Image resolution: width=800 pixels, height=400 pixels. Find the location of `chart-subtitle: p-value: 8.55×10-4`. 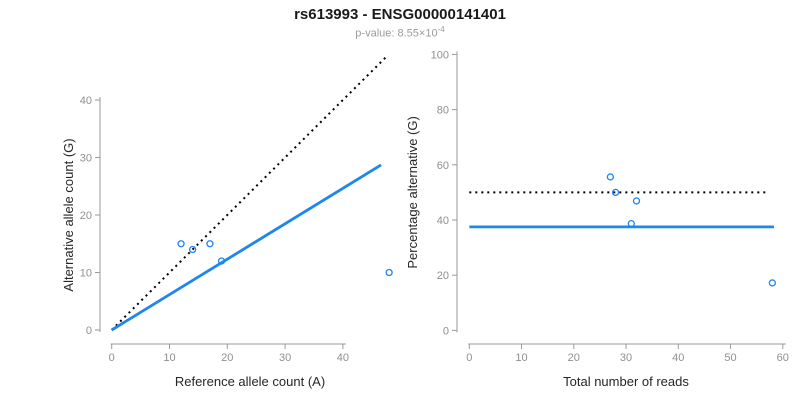

chart-subtitle: p-value: 8.55×10-4 is located at coordinates (400, 32).